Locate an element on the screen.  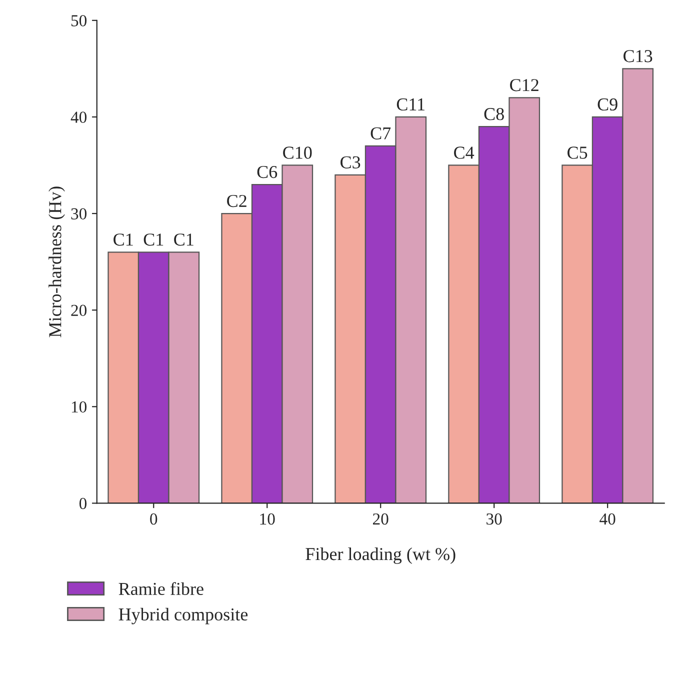
y-tick-label: 30 is located at coordinates (79, 214).